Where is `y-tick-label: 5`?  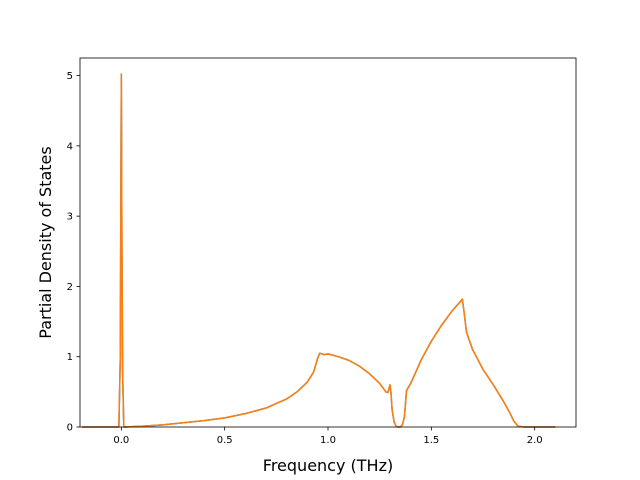
y-tick-label: 5 is located at coordinates (70, 76).